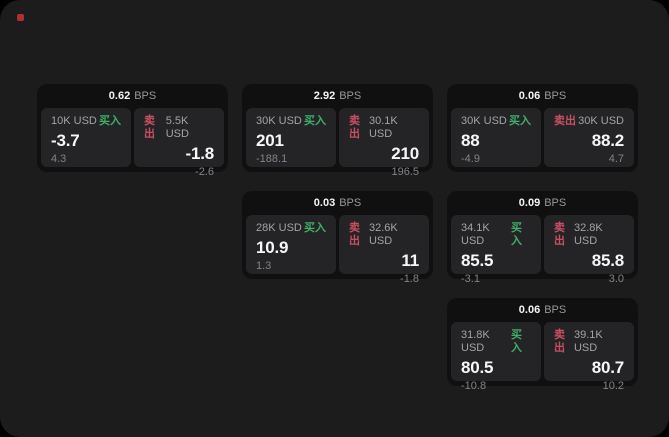 The width and height of the screenshot is (669, 437). I want to click on buy-price: -3.7, so click(65, 140).